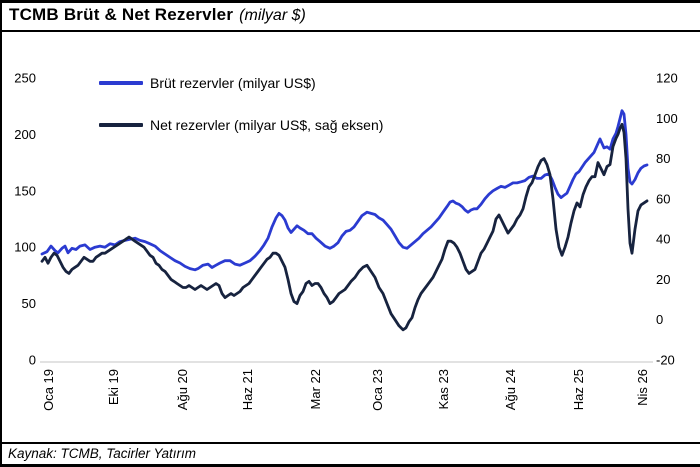  What do you see at coordinates (443, 389) in the screenshot?
I see `x-axis-tick-label: Kas 23` at bounding box center [443, 389].